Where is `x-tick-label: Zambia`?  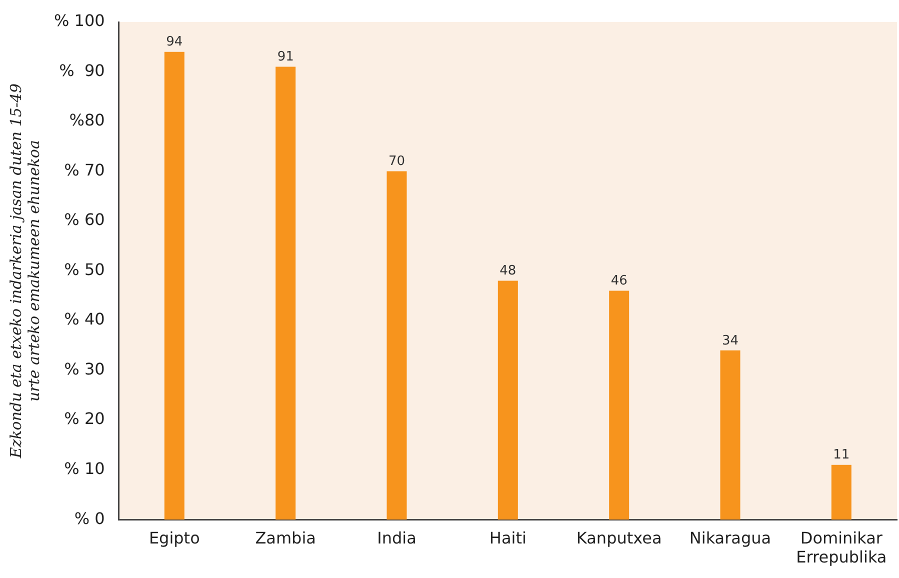 x-tick-label: Zambia is located at coordinates (285, 538).